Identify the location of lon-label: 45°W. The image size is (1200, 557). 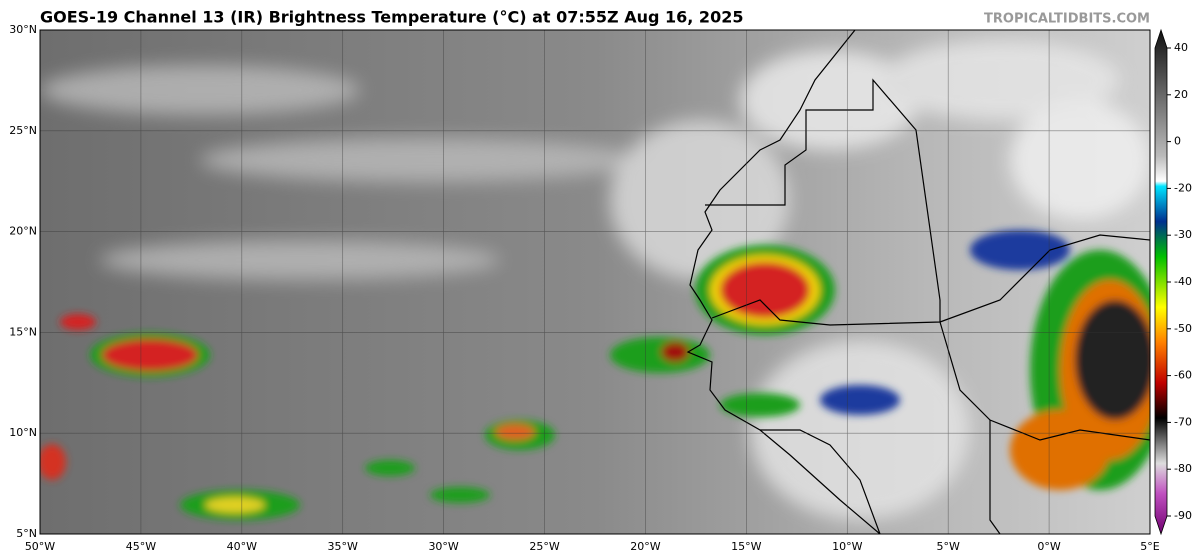
(141, 546).